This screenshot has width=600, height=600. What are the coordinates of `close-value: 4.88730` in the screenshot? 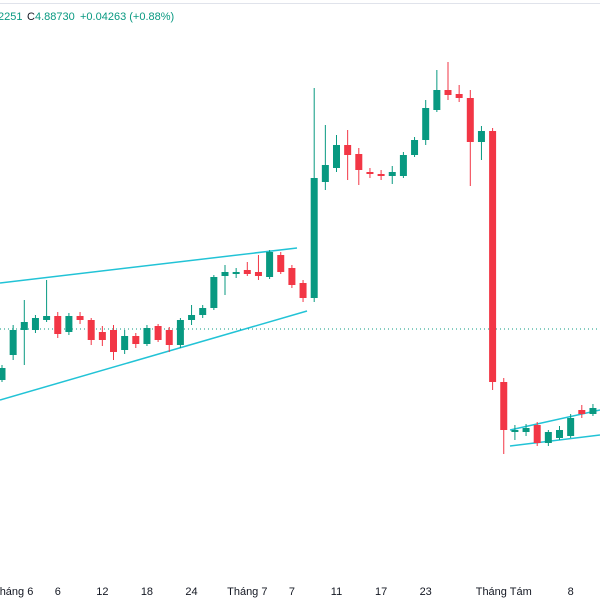 It's located at (55, 17).